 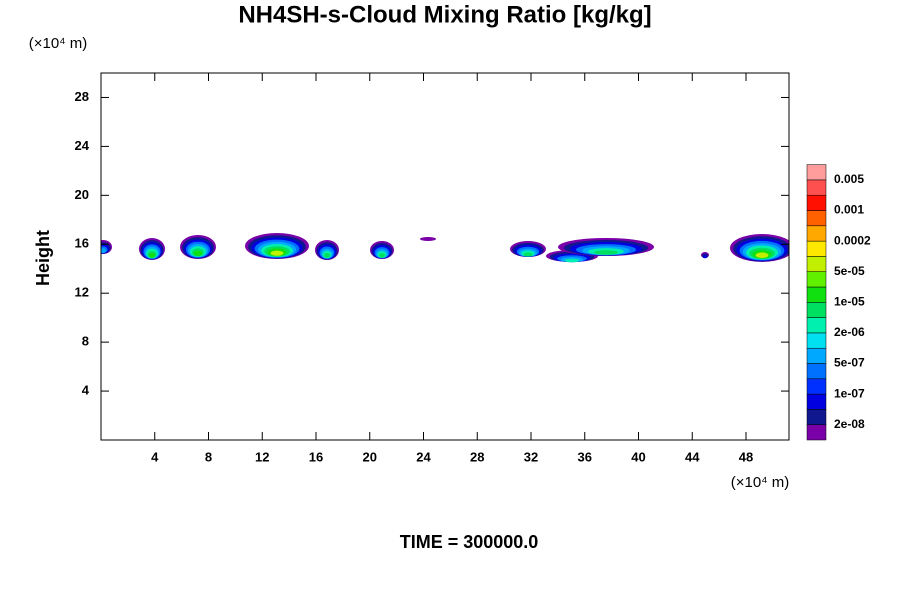 What do you see at coordinates (469, 542) in the screenshot?
I see `footer: TIME = 300000.0` at bounding box center [469, 542].